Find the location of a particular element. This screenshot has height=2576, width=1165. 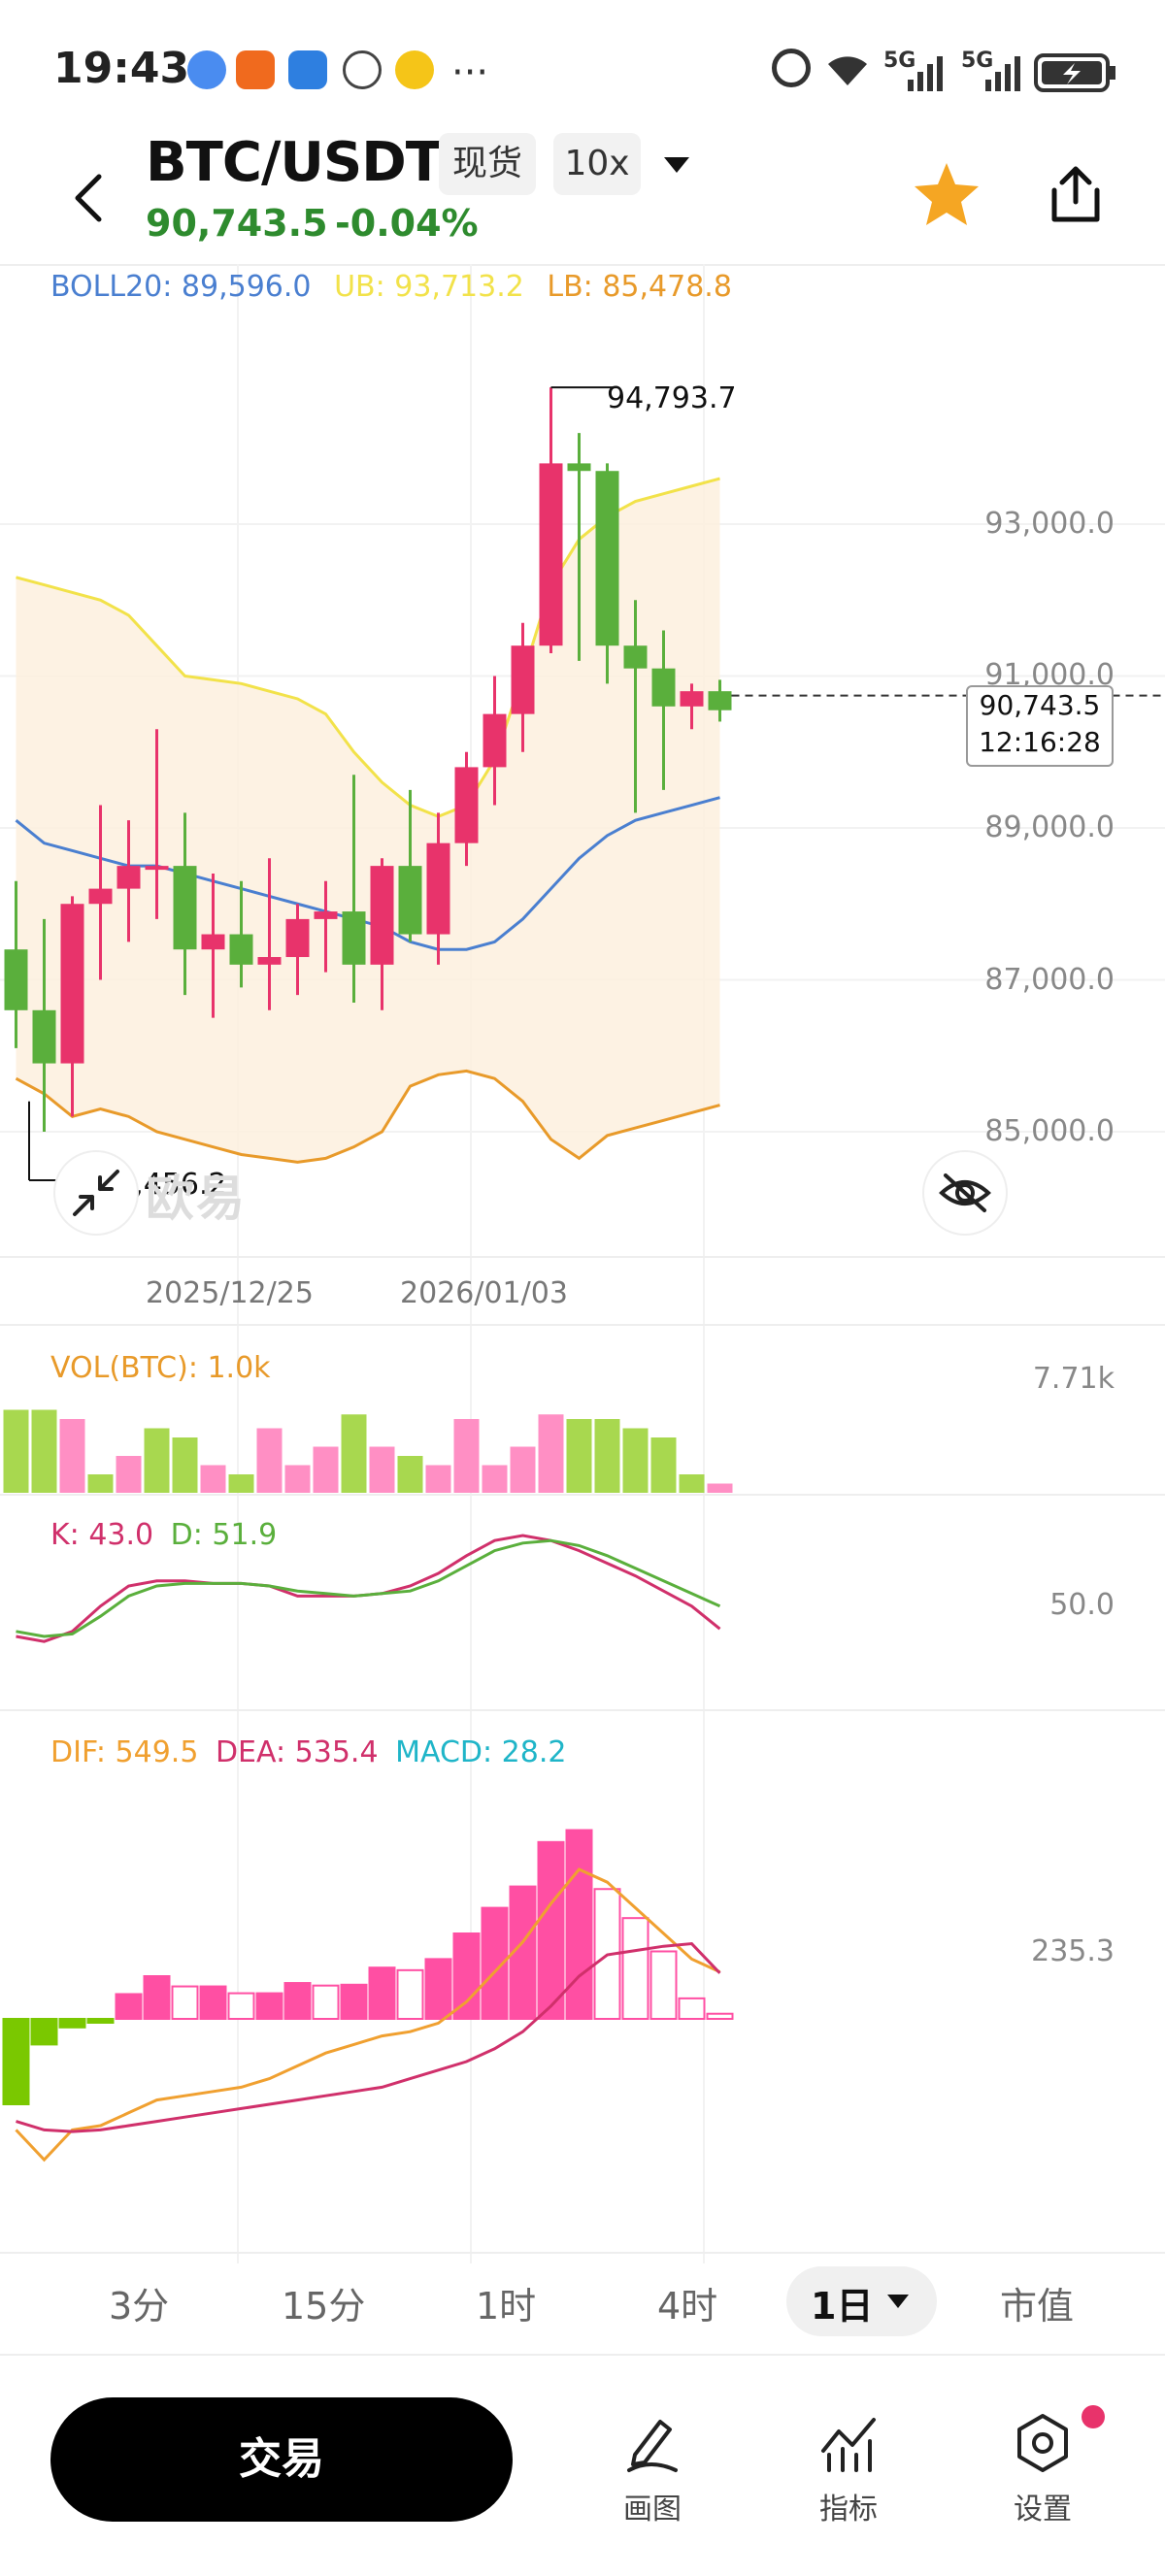

volume-y-tick: 7.71k is located at coordinates (1073, 1379).